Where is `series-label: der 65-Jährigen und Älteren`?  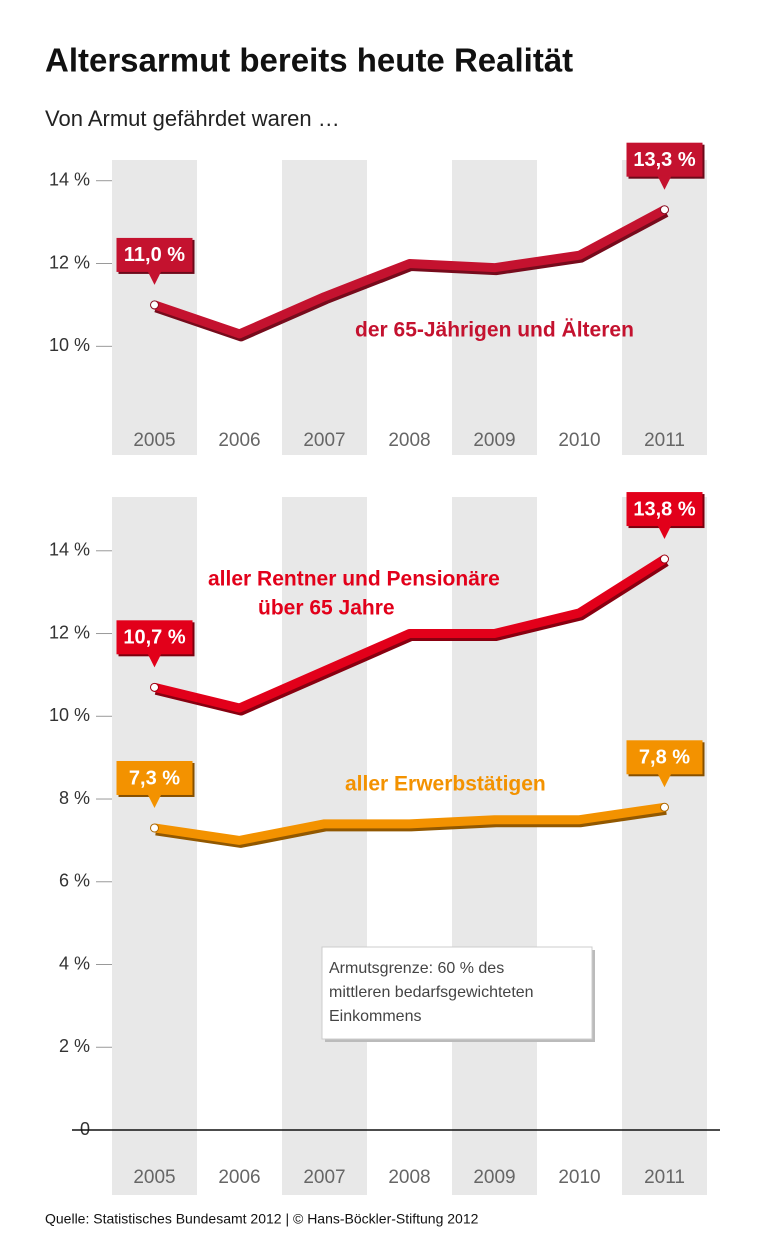 series-label: der 65-Jährigen und Älteren is located at coordinates (494, 330).